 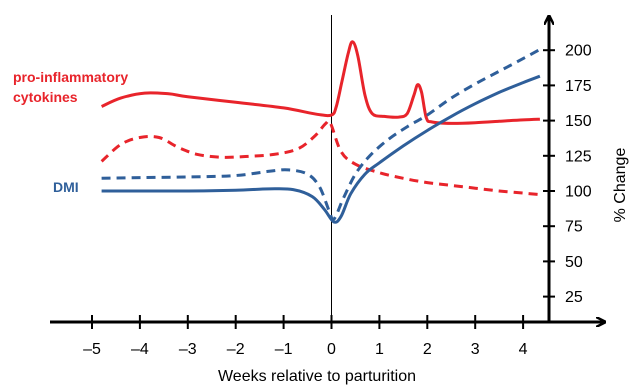 I want to click on y-tick-label: 200, so click(x=578, y=51).